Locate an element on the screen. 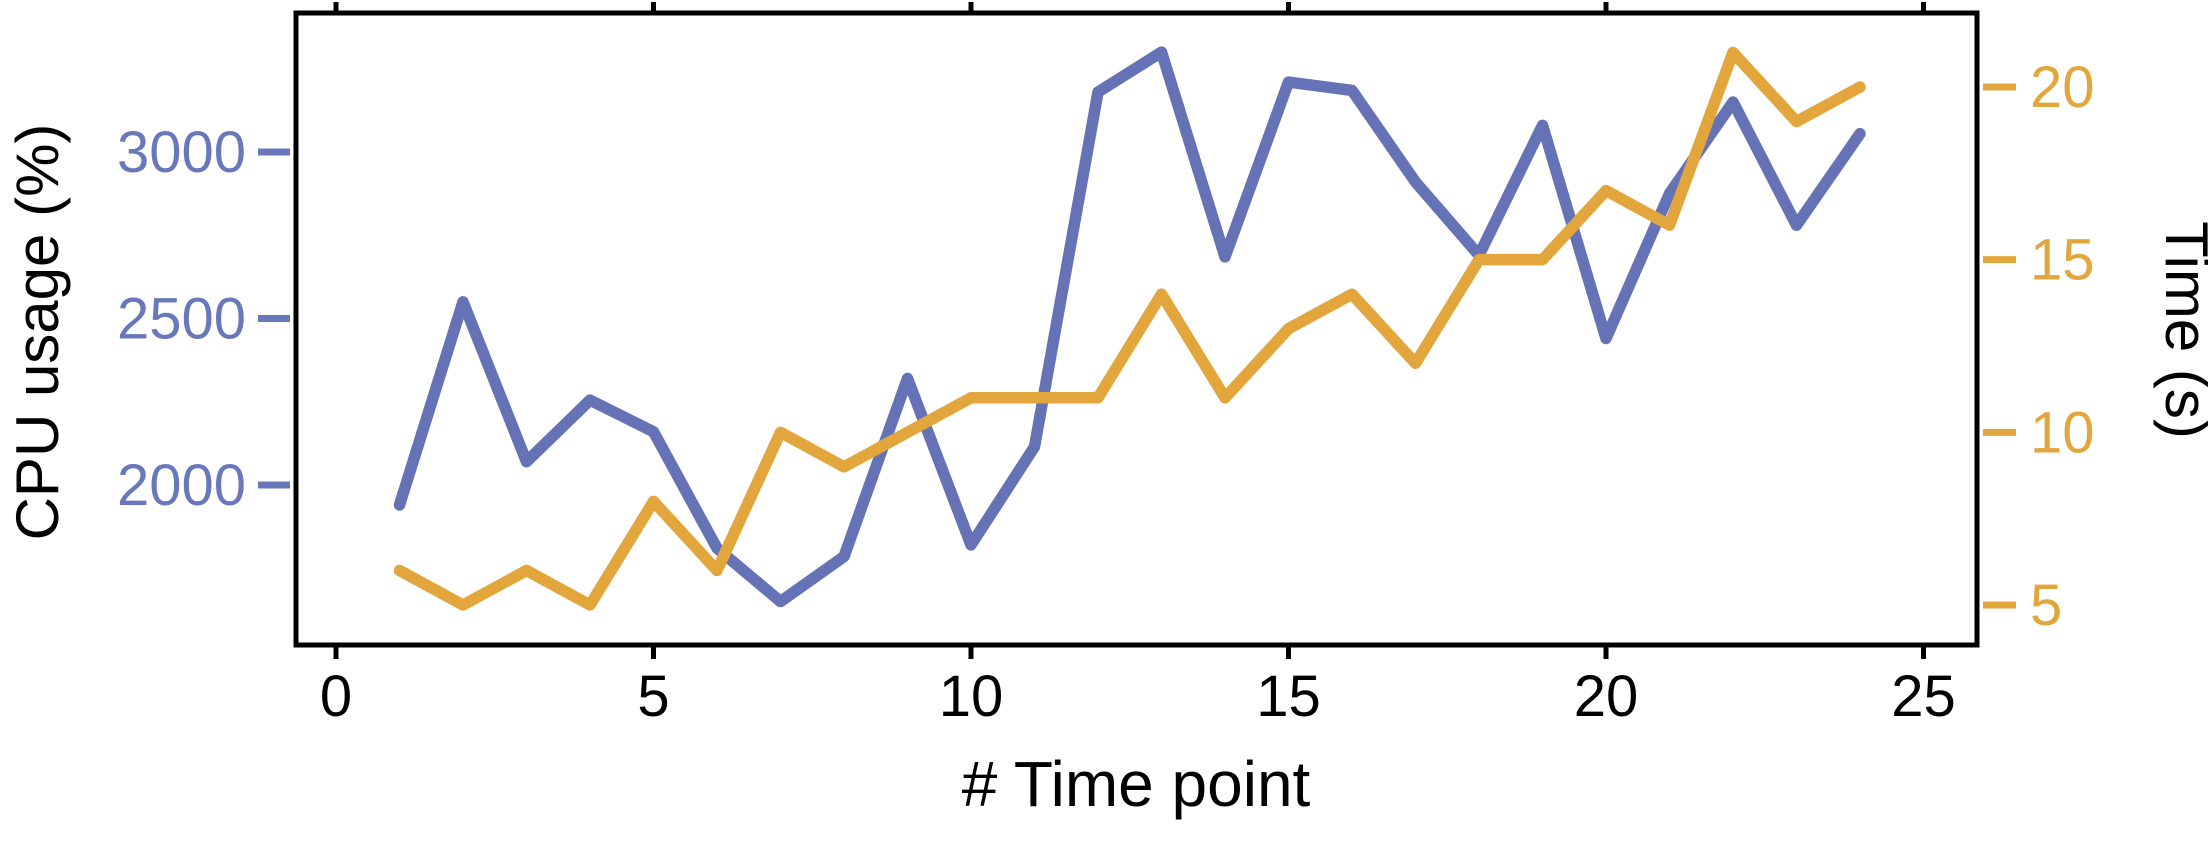 This screenshot has height=844, width=2208. right-axis-title: Time (s) is located at coordinates (2180, 330).